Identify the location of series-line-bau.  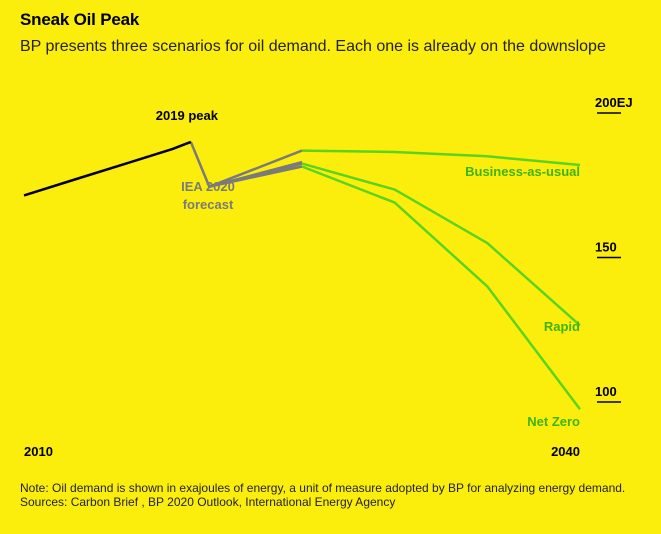
(441, 158).